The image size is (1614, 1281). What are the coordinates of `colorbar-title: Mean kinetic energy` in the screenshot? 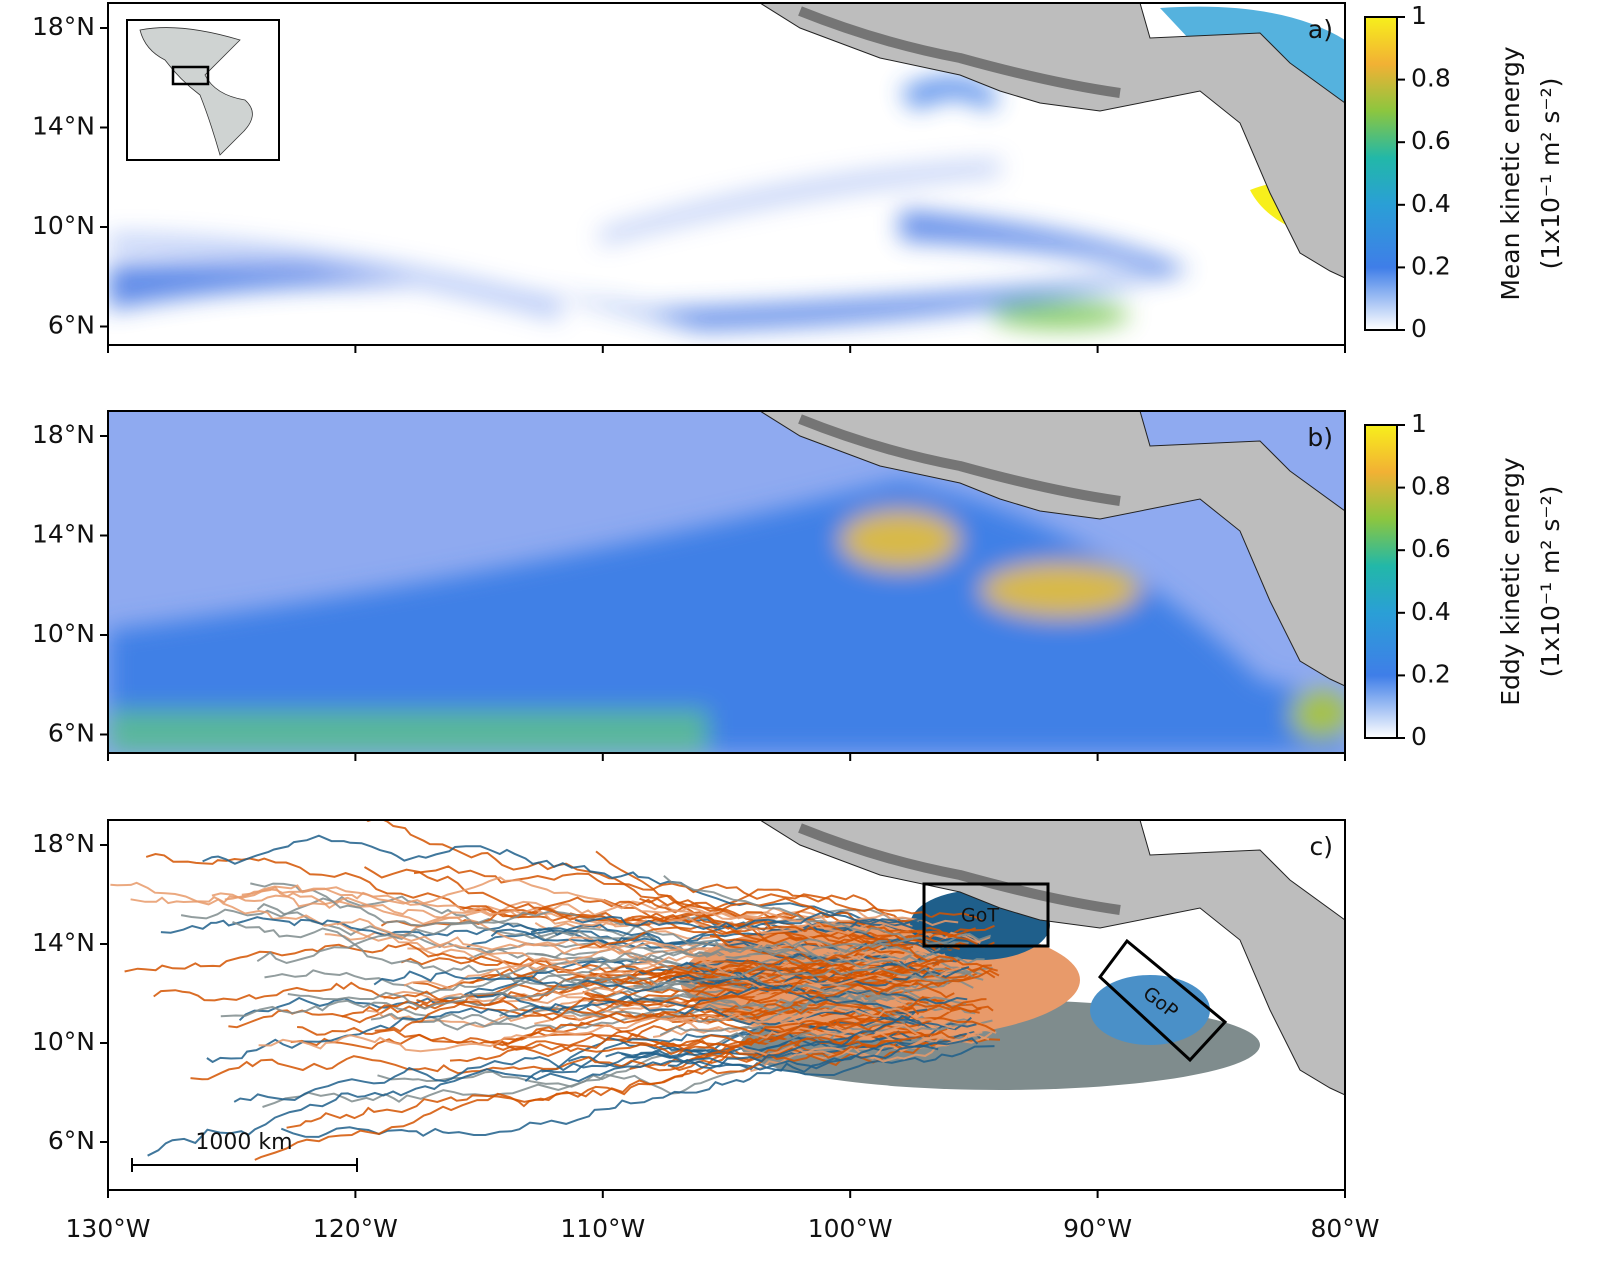 It's located at (1510, 173).